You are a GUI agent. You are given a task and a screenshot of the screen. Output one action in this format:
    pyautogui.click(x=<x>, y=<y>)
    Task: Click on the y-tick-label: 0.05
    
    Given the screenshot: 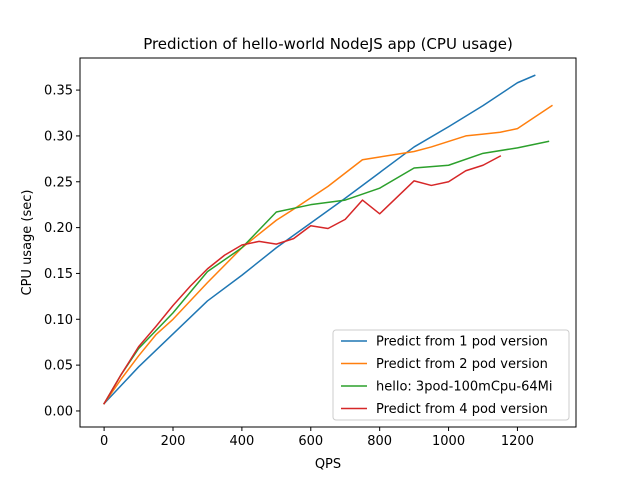 What is the action you would take?
    pyautogui.click(x=58, y=366)
    